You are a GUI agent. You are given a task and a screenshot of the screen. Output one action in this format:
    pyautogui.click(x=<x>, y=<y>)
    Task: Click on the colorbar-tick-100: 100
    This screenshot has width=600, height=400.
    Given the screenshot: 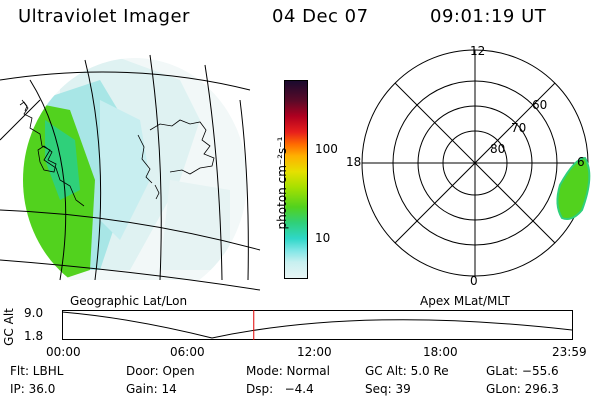 What is the action you would take?
    pyautogui.click(x=326, y=149)
    